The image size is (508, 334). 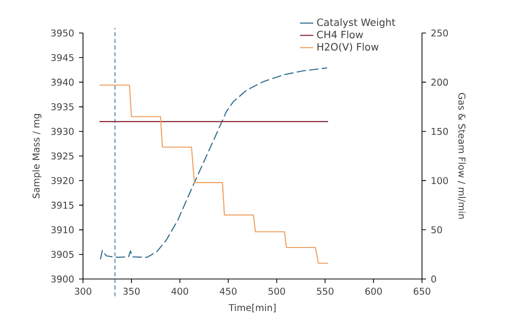 I want to click on x-tick-label: 450, so click(x=228, y=291).